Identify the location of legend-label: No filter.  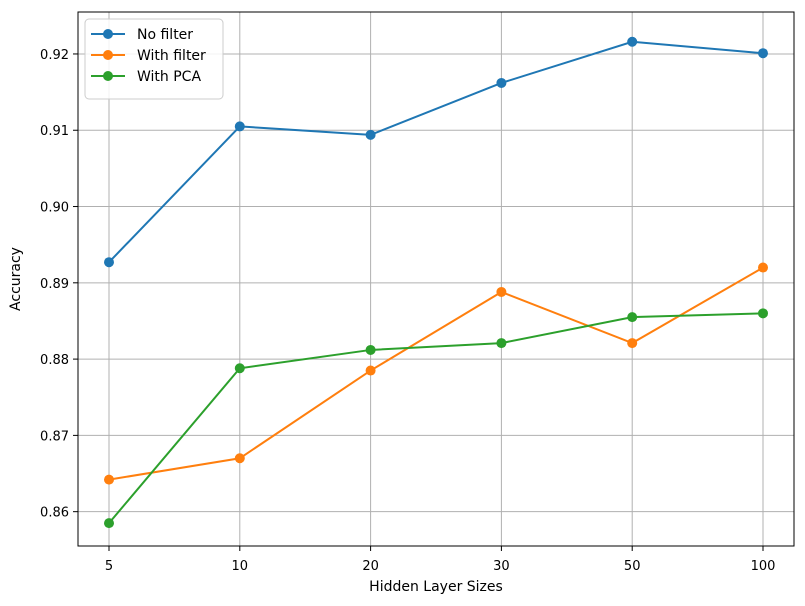
(165, 35).